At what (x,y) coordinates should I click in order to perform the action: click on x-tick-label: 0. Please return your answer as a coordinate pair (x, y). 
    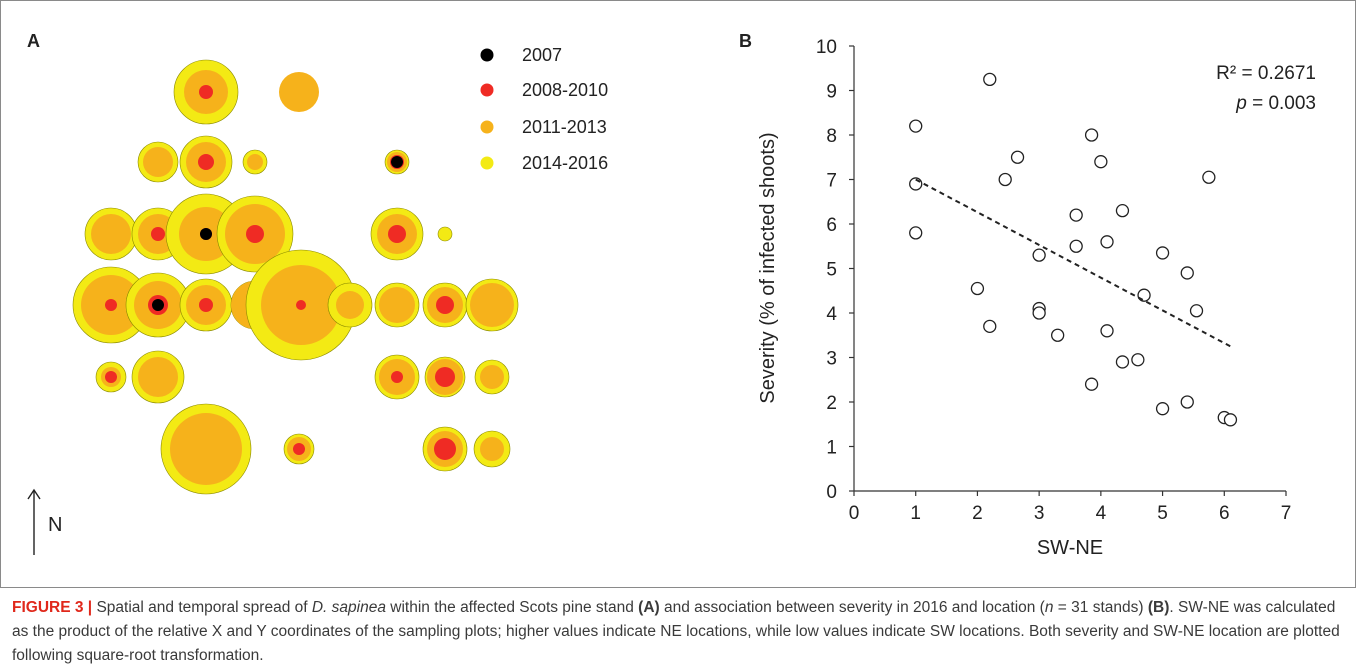
    Looking at the image, I should click on (854, 513).